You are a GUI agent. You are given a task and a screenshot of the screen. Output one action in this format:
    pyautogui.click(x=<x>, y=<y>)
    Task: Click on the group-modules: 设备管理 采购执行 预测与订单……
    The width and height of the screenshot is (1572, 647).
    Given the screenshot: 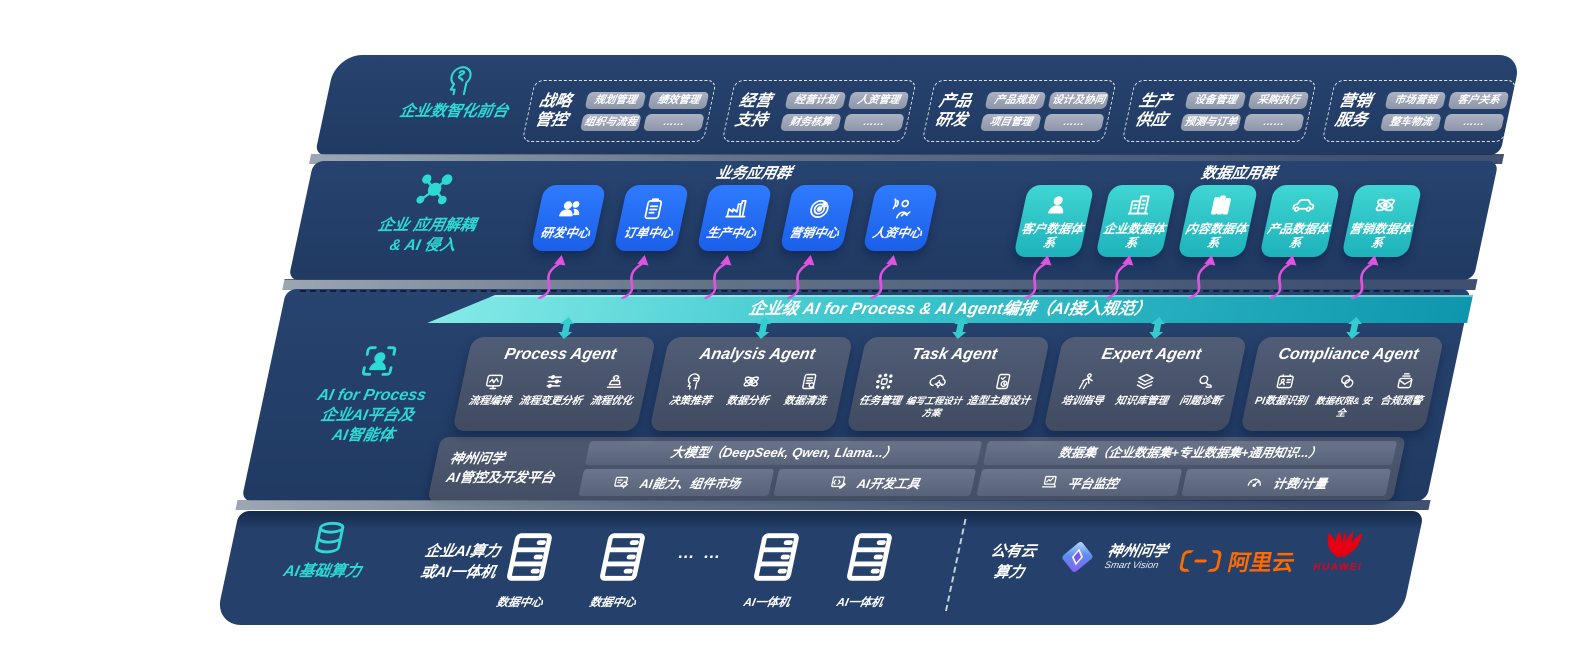 What is the action you would take?
    pyautogui.click(x=1245, y=111)
    